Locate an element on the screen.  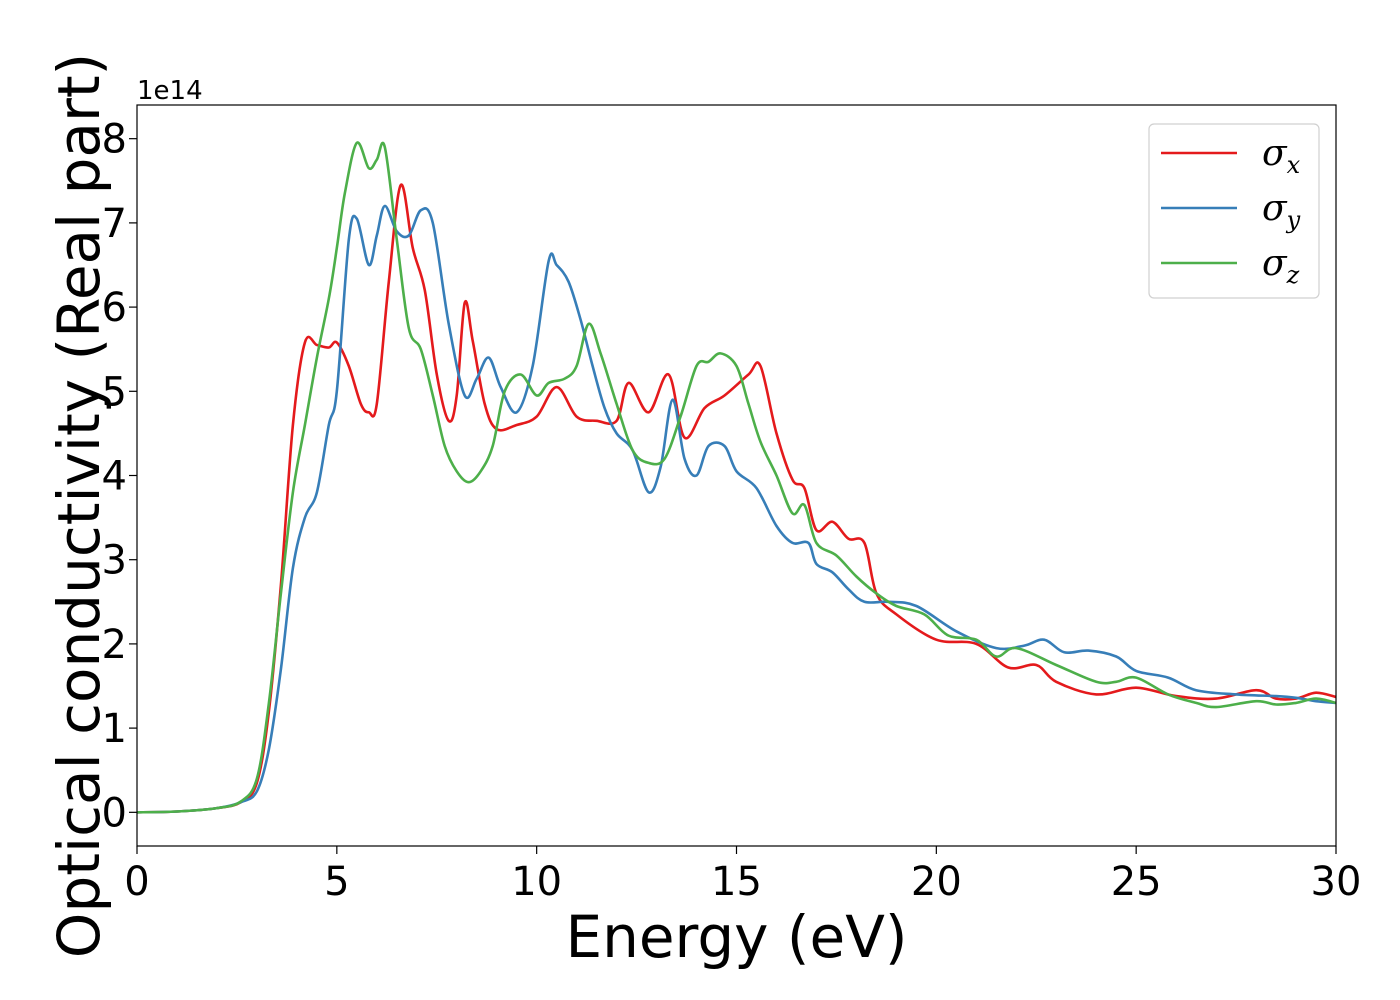
y-tick-label: 8 is located at coordinates (114, 140).